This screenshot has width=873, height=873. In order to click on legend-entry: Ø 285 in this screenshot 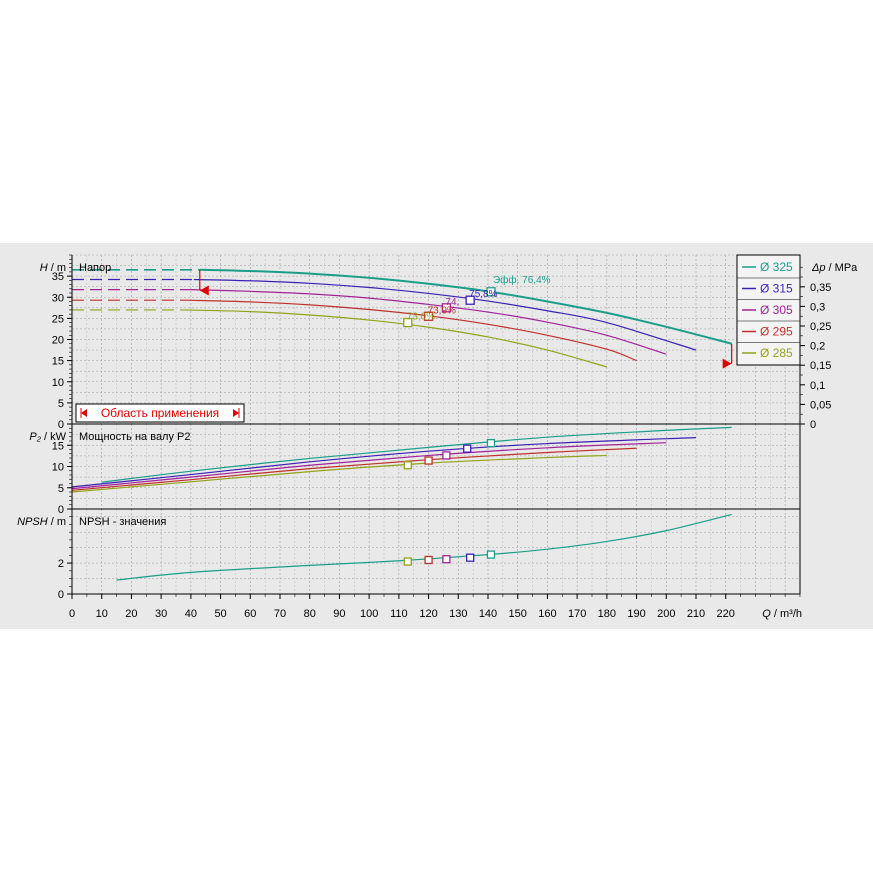, I will do `click(776, 353)`.